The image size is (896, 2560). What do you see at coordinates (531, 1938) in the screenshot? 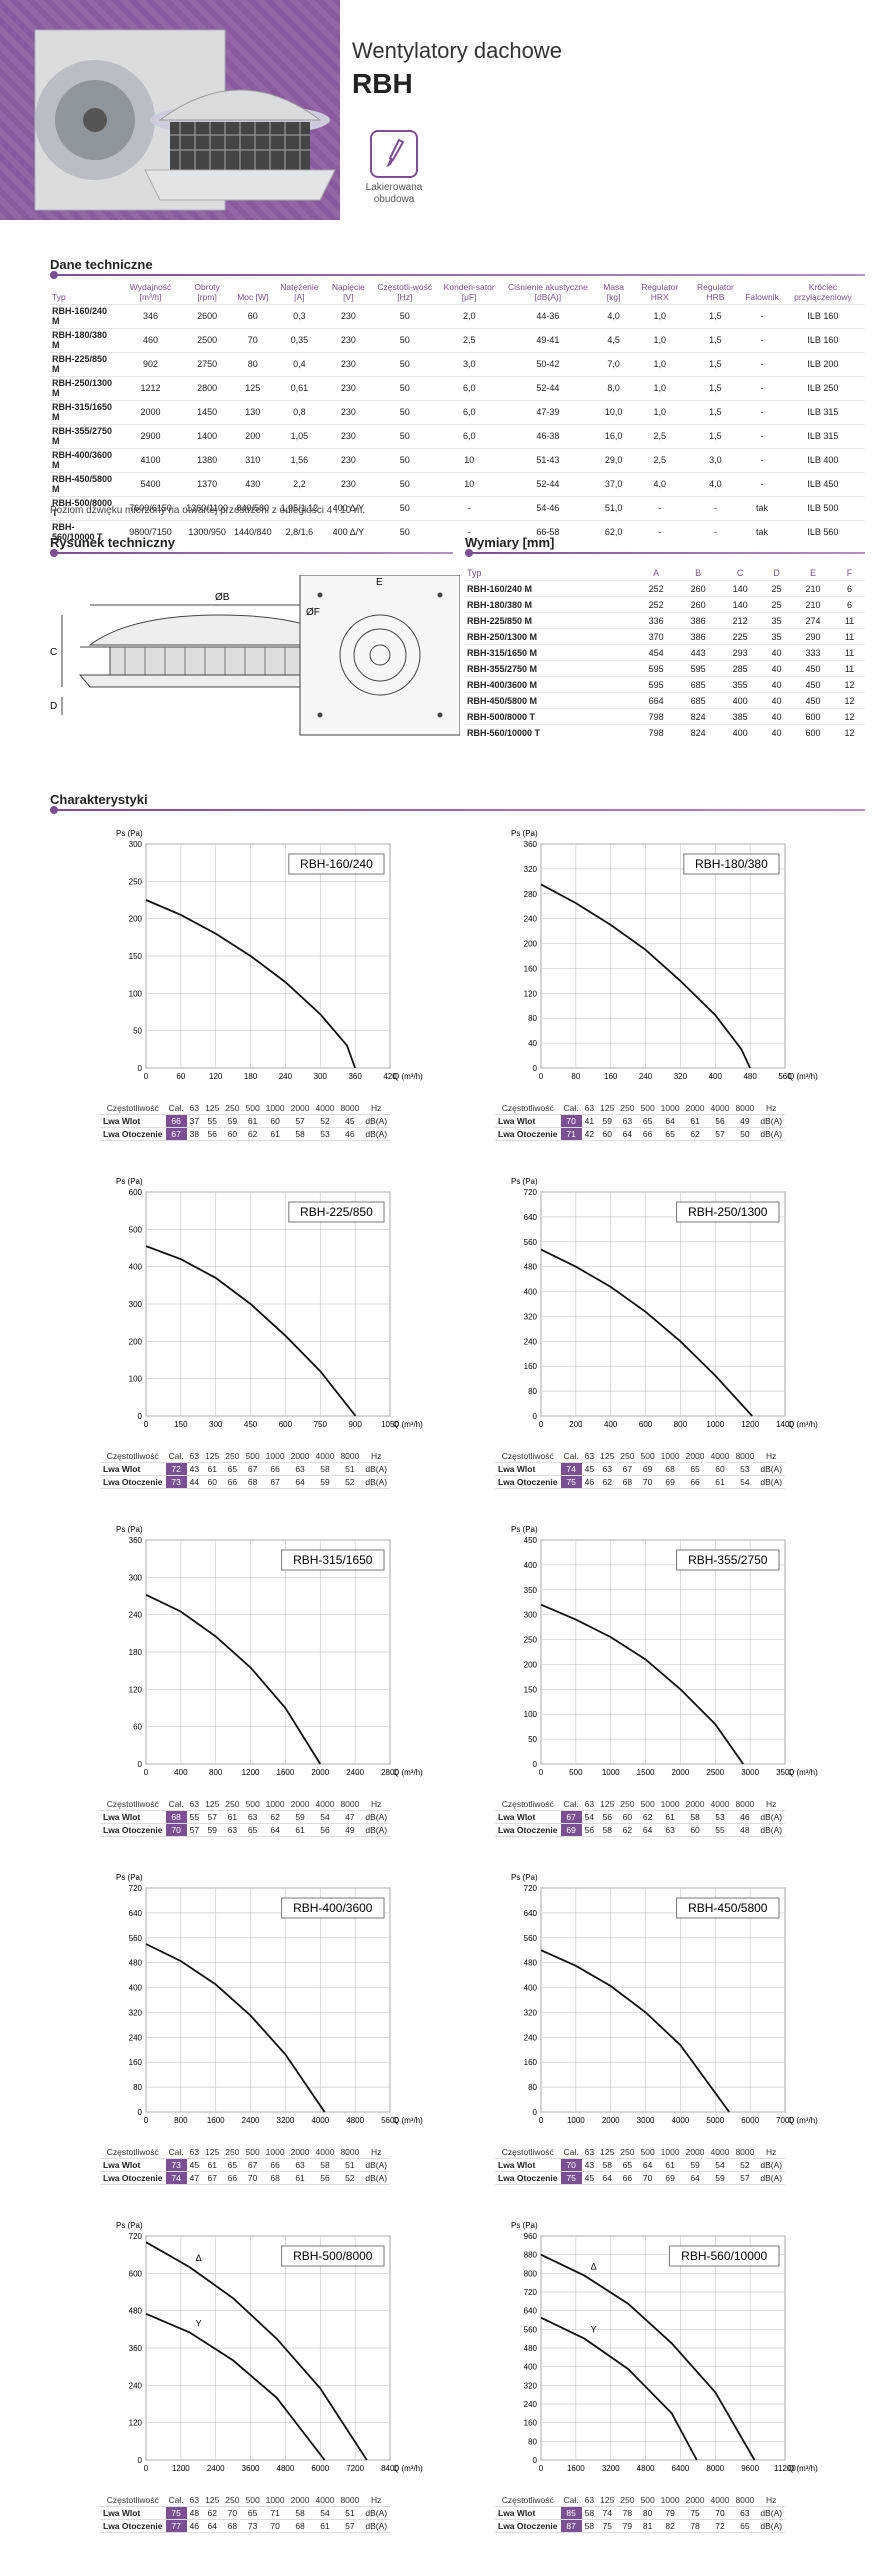
I see `y-tick-label: 560` at bounding box center [531, 1938].